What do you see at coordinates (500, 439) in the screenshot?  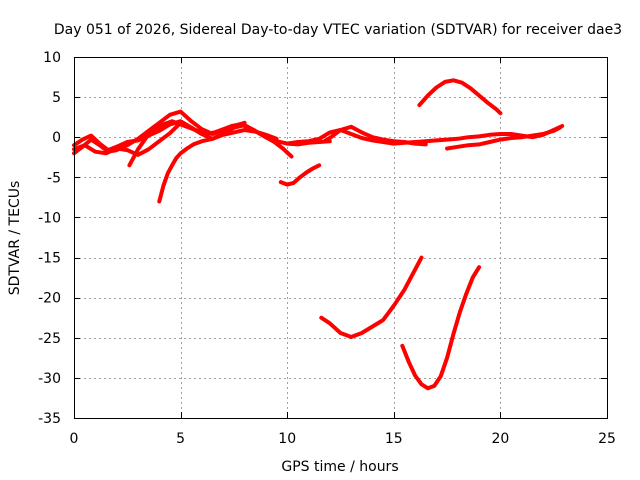 I see `x-tick-label: 20` at bounding box center [500, 439].